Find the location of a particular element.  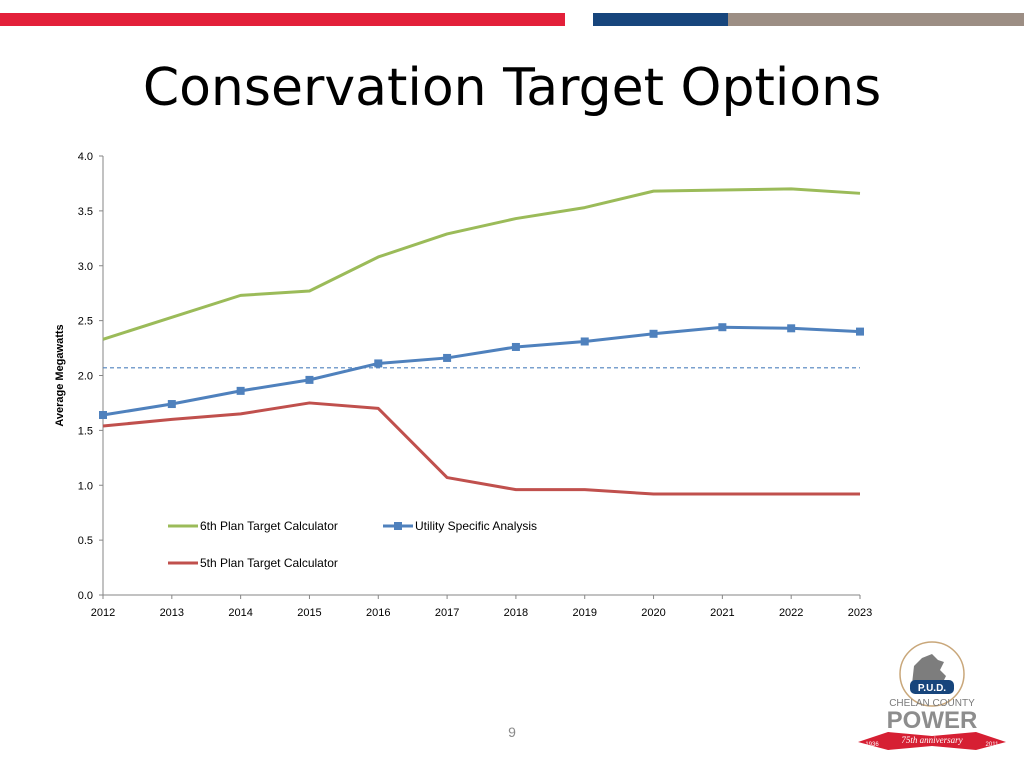

y-tick-label: 2.5 is located at coordinates (85, 322).